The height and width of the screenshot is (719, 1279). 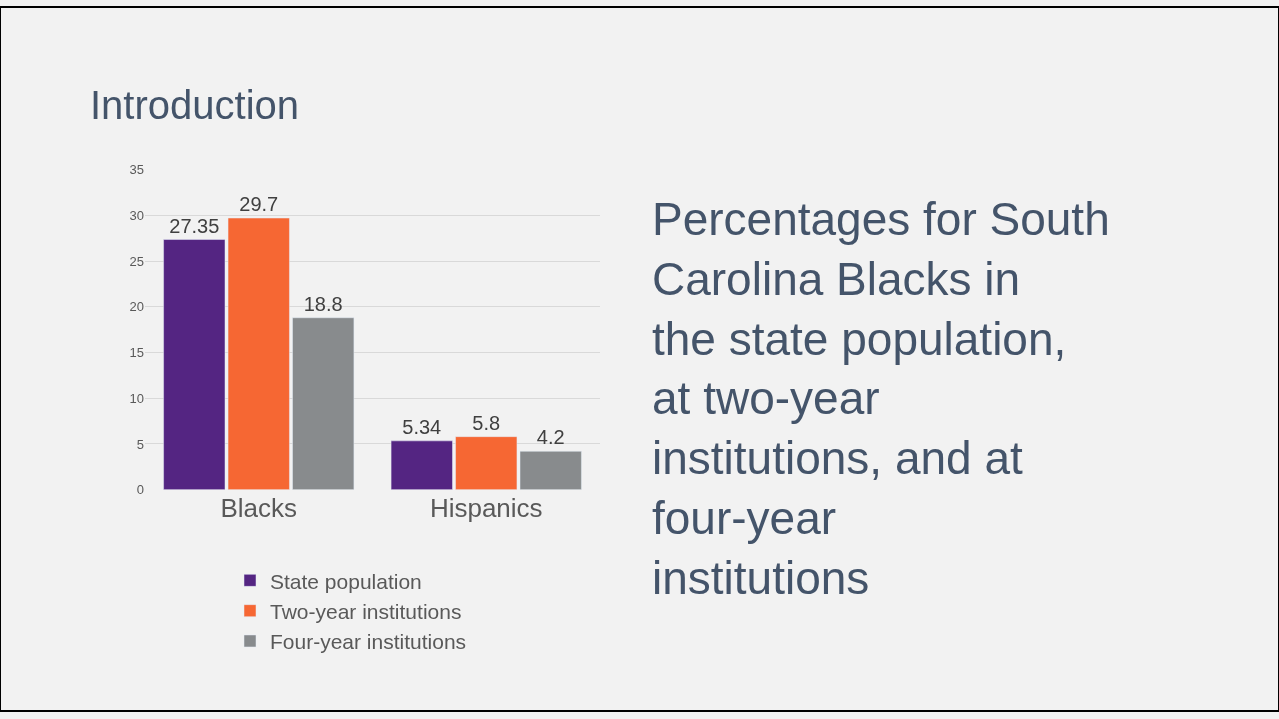 What do you see at coordinates (136, 215) in the screenshot?
I see `y-tick-label: 30` at bounding box center [136, 215].